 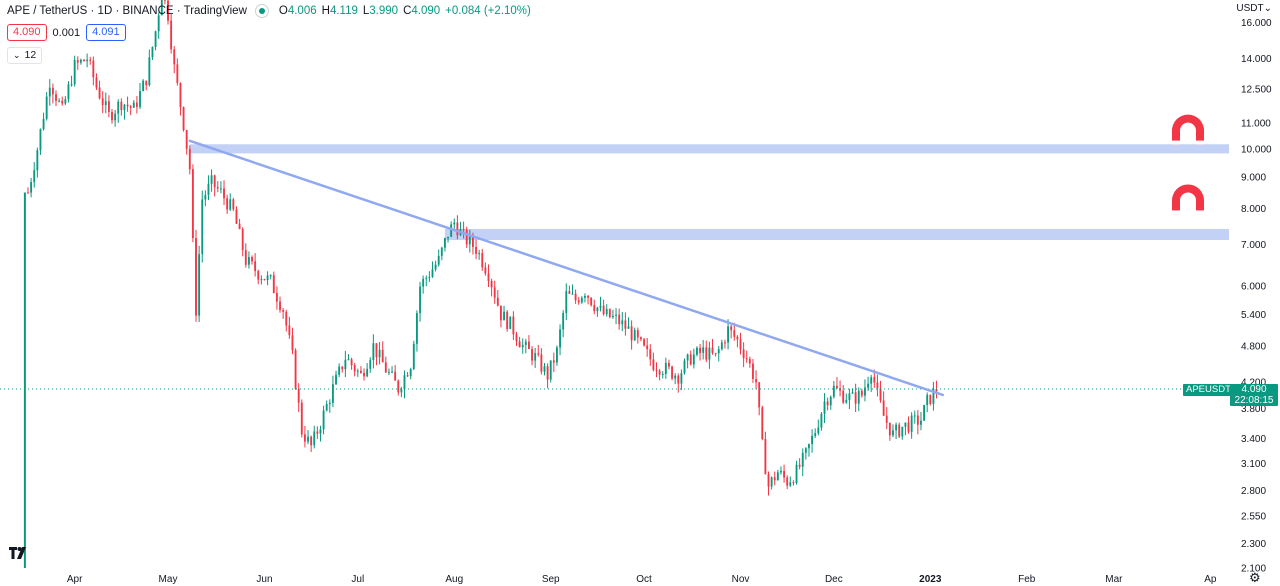 What do you see at coordinates (366, 11) in the screenshot?
I see `low-label: L` at bounding box center [366, 11].